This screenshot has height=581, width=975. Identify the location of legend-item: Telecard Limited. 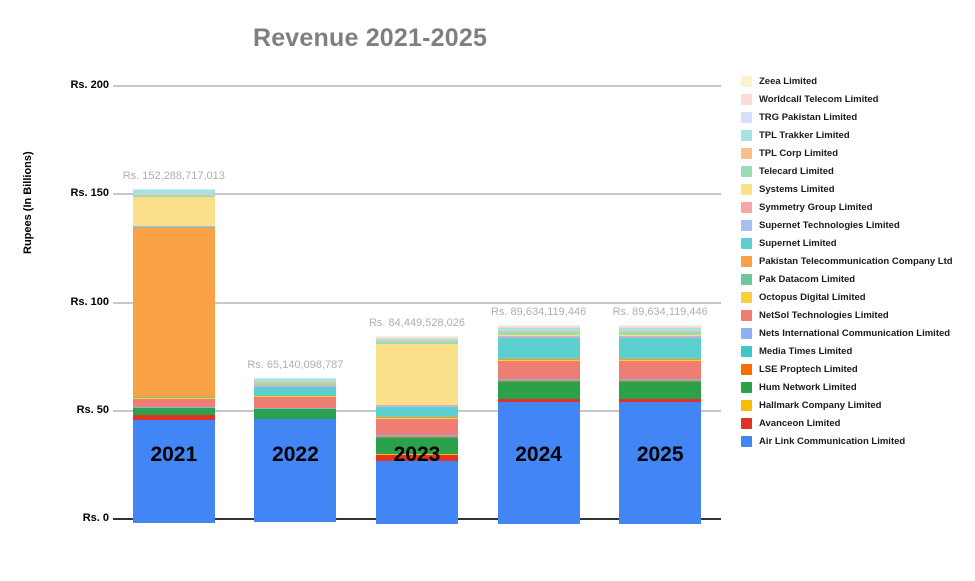
(858, 171).